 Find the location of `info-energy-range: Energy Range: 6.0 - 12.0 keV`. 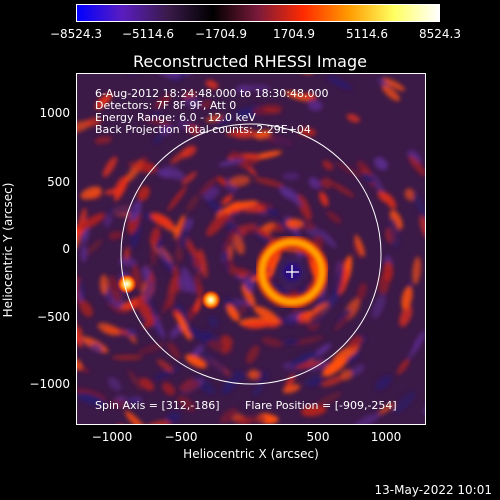

info-energy-range: Energy Range: 6.0 - 12.0 keV is located at coordinates (175, 117).